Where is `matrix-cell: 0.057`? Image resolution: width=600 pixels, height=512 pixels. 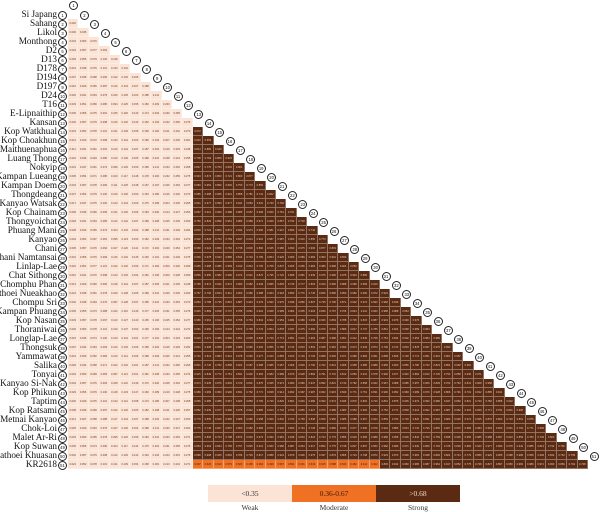
matrix-cell: 0.057 is located at coordinates (83, 383).